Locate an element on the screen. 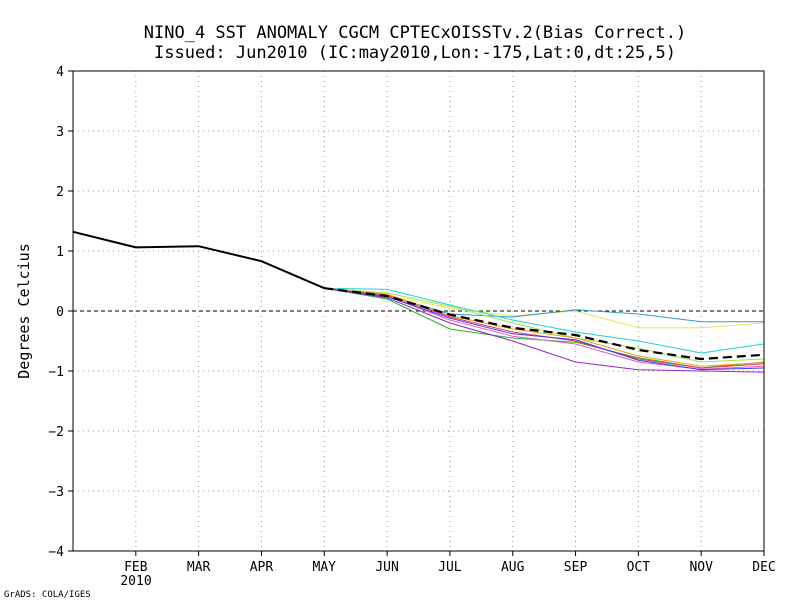  ensemble-mean-line is located at coordinates (544, 324).